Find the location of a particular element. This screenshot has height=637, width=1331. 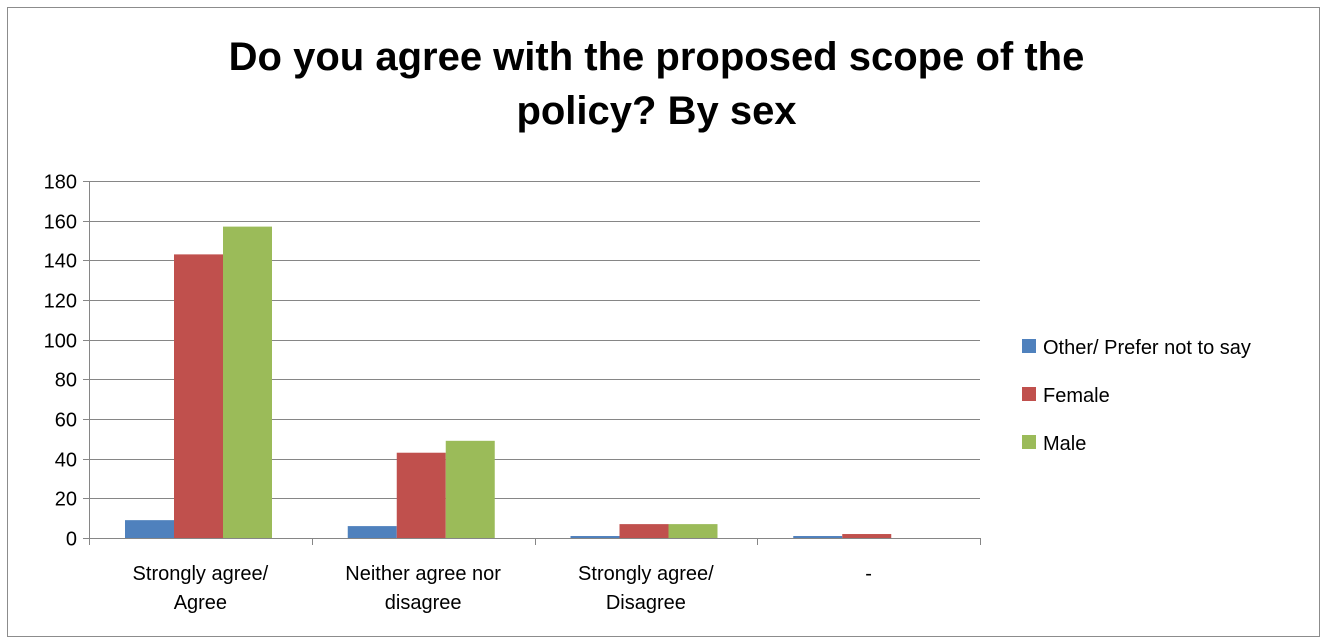

y-tick-label: 100 is located at coordinates (60, 342).